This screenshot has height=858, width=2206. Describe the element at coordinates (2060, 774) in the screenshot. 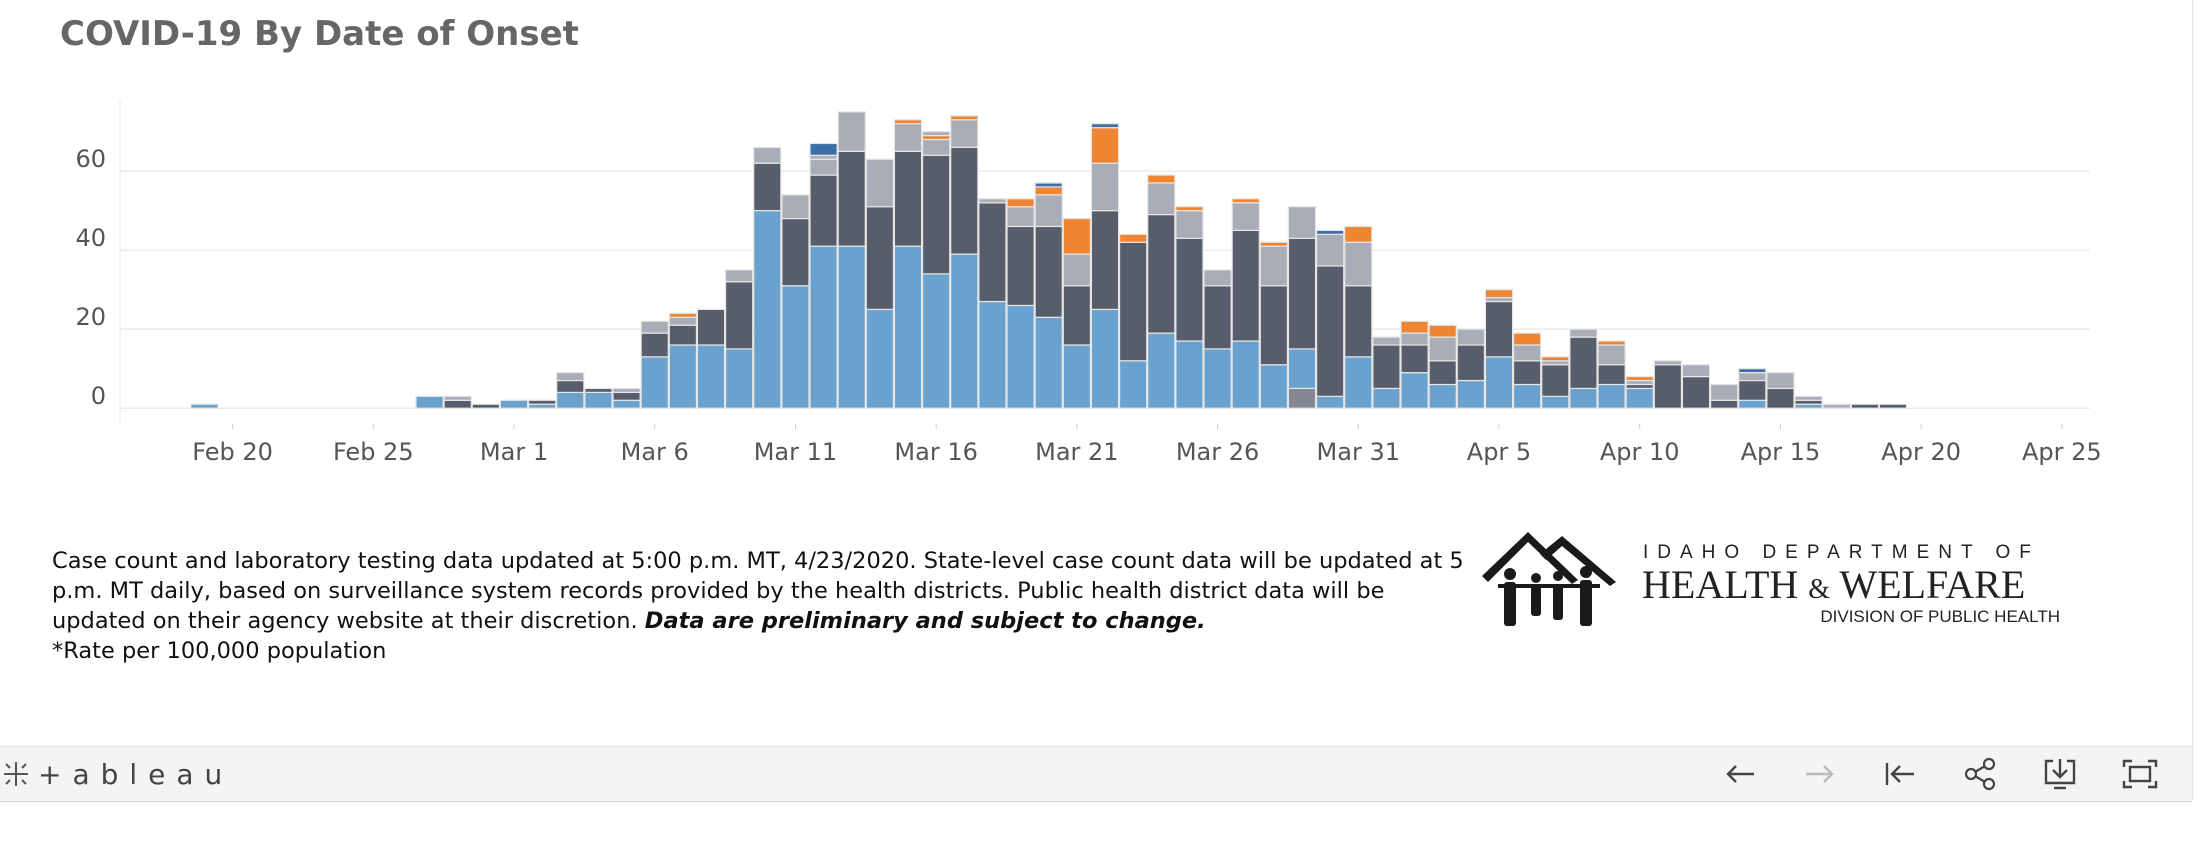

I see `download-icon` at that location.